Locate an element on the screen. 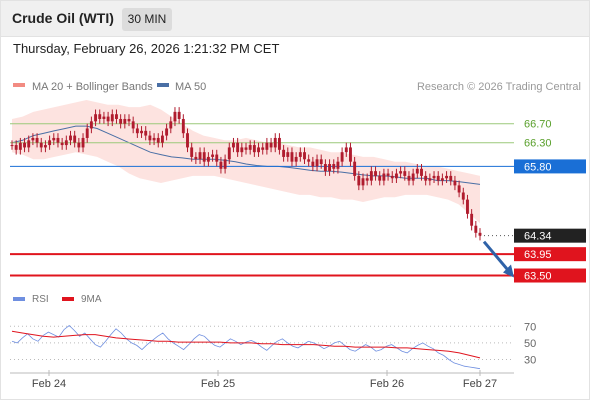 This screenshot has height=400, width=590. legend-swatch-ma50 is located at coordinates (163, 85).